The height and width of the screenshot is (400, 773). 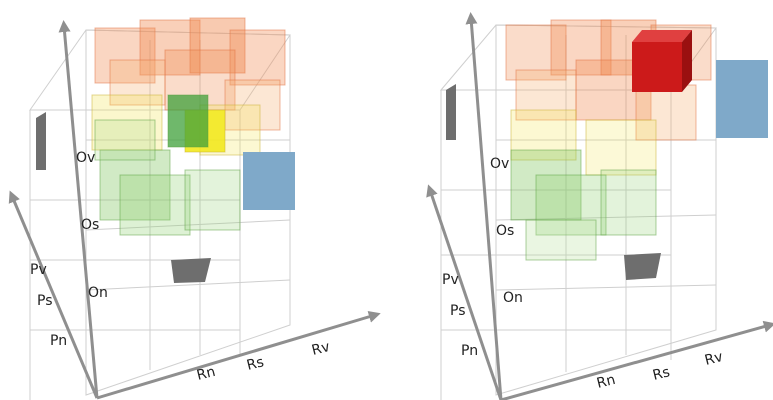 I want to click on red-cube, so click(x=662, y=61).